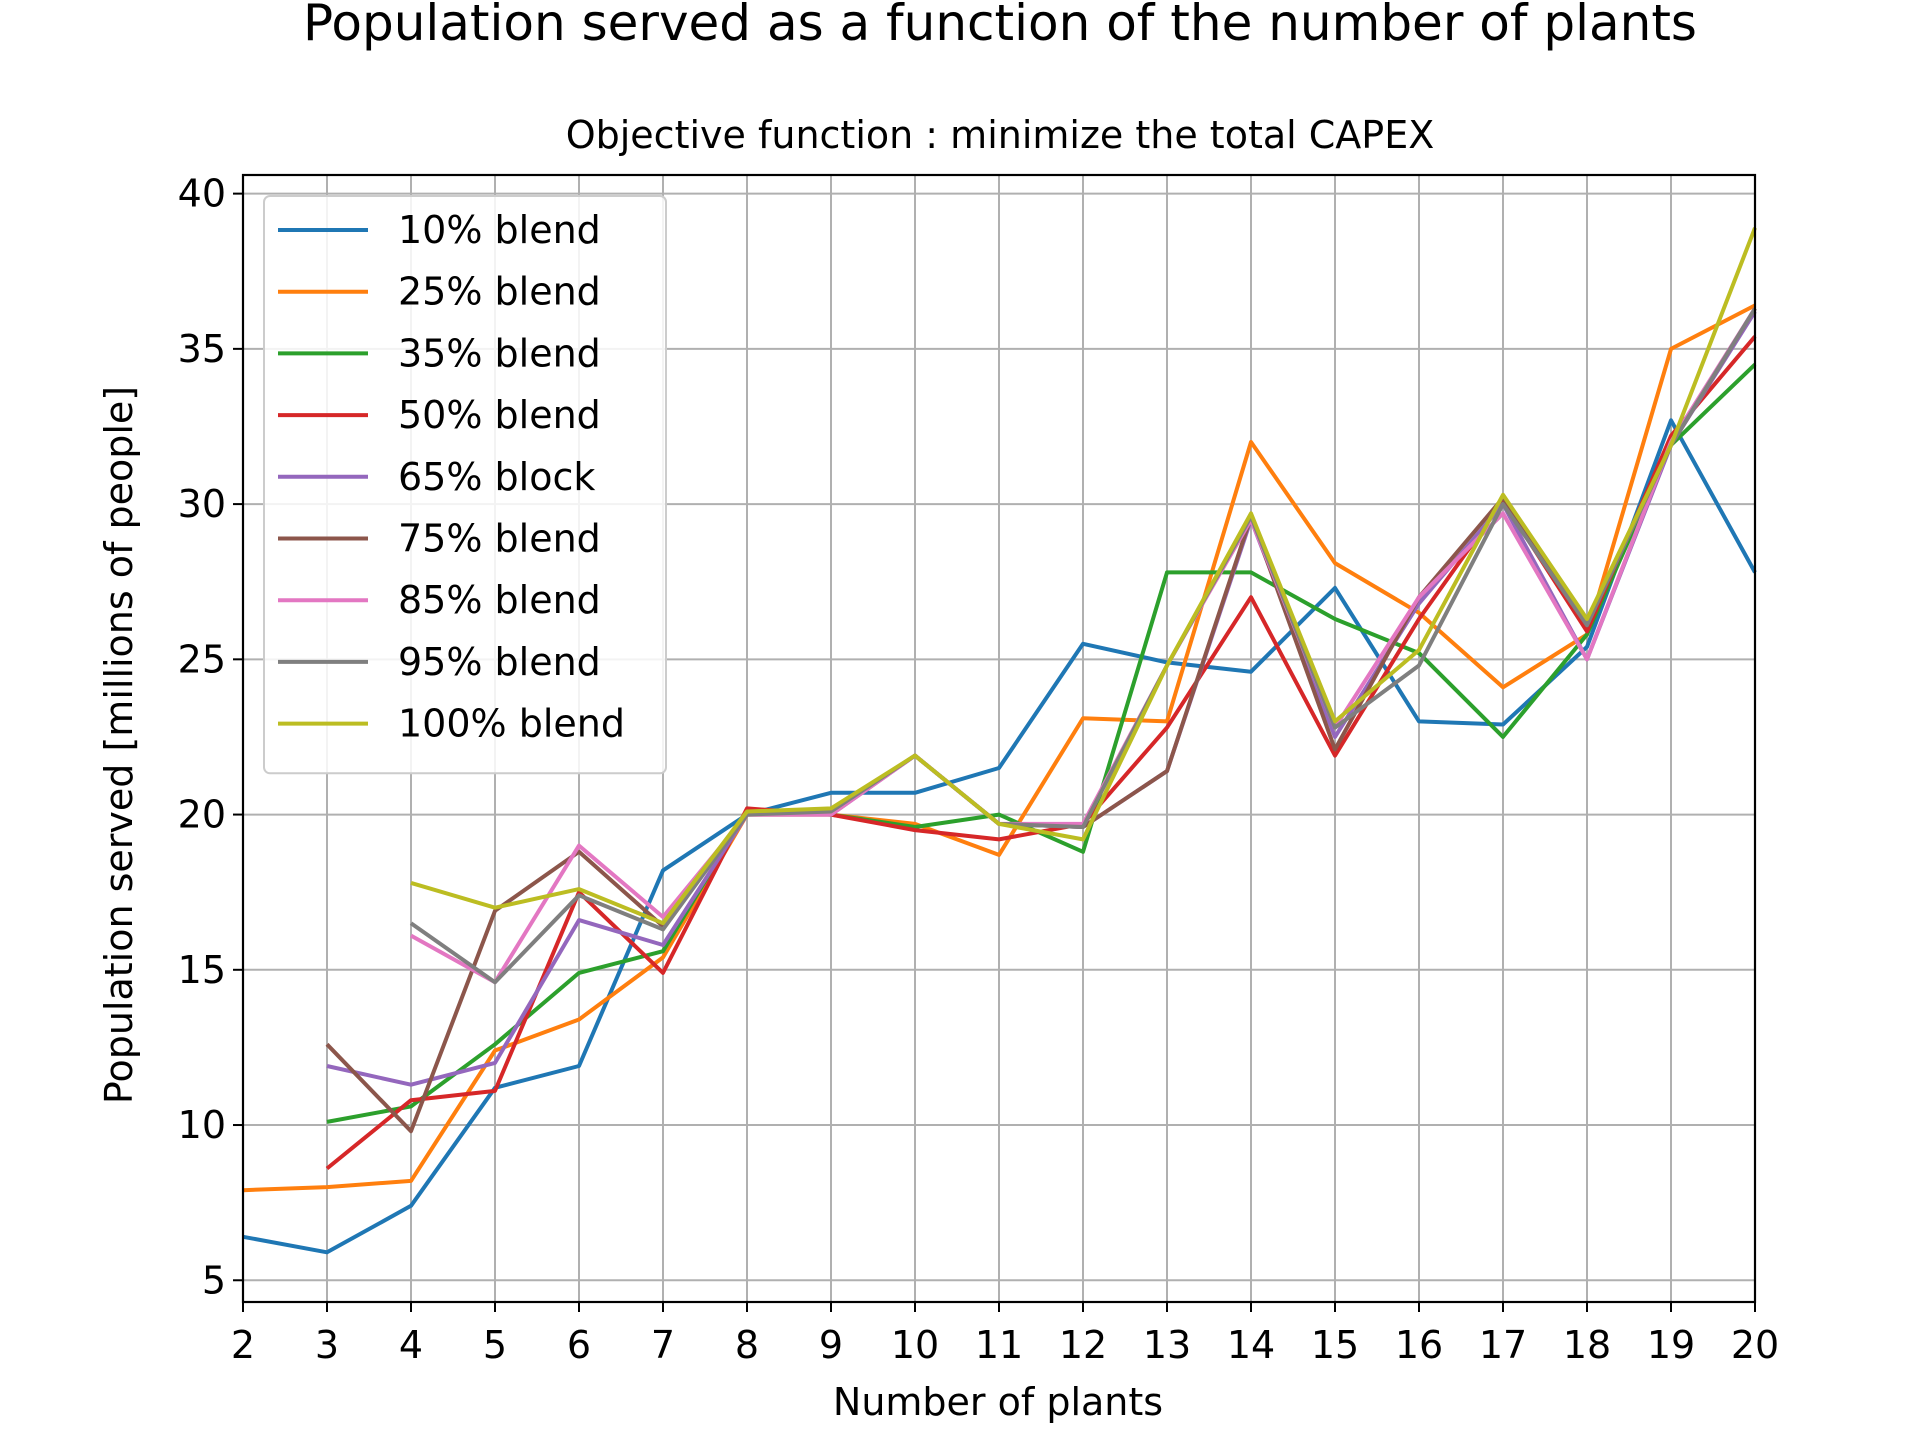  What do you see at coordinates (831, 1345) in the screenshot?
I see `x-tick-label: 9` at bounding box center [831, 1345].